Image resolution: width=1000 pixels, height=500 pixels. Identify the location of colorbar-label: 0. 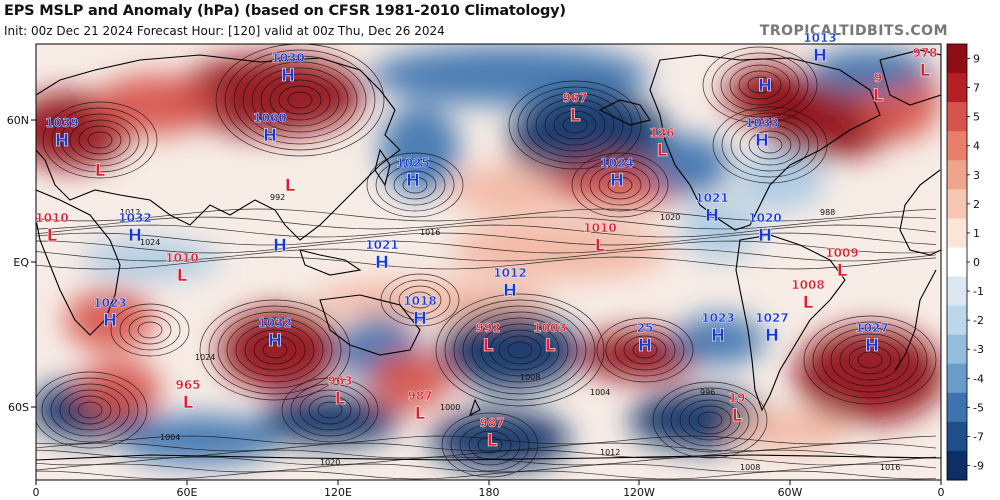
(976, 262).